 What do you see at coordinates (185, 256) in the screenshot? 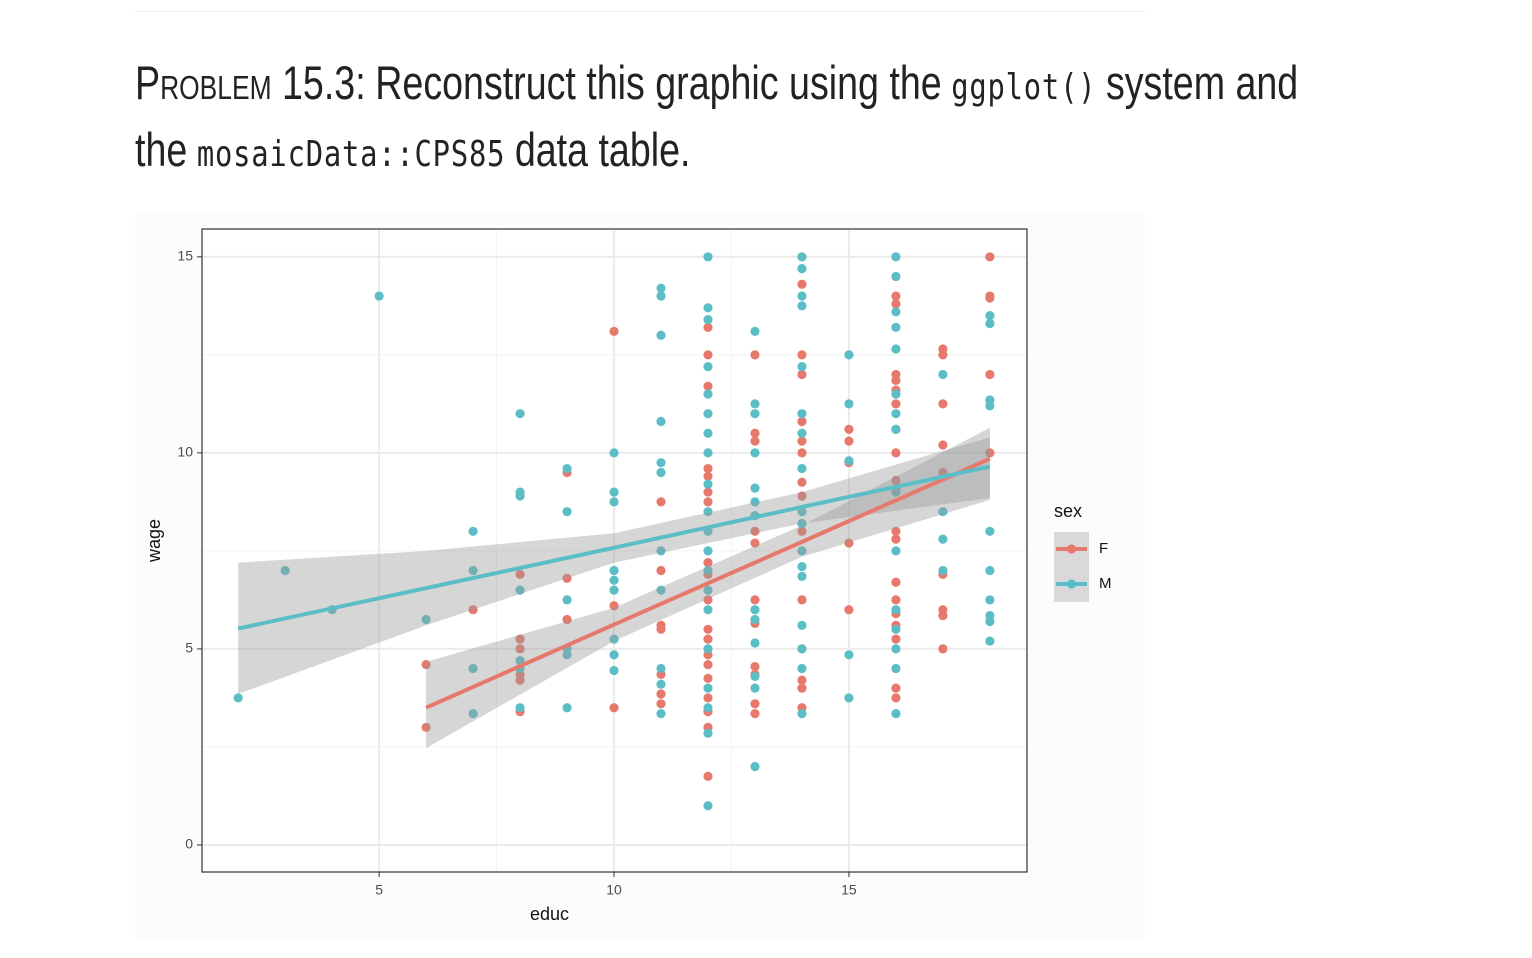
I see `y-tick-label: 15` at bounding box center [185, 256].